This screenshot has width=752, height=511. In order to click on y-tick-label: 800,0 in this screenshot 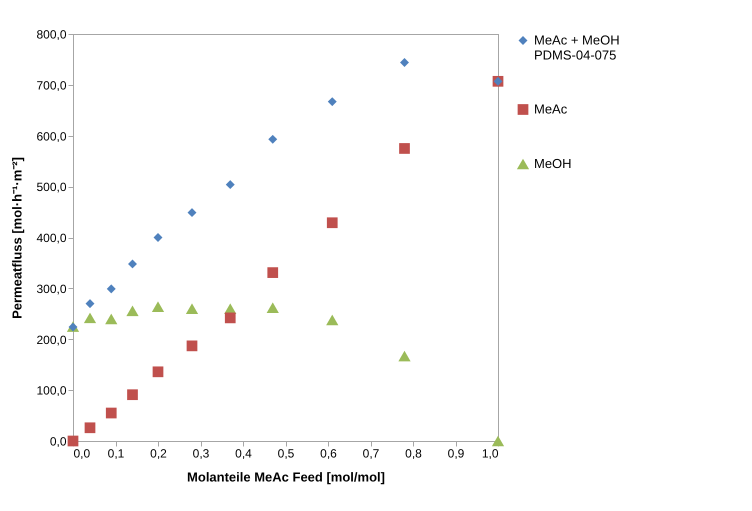, I will do `click(51, 35)`.